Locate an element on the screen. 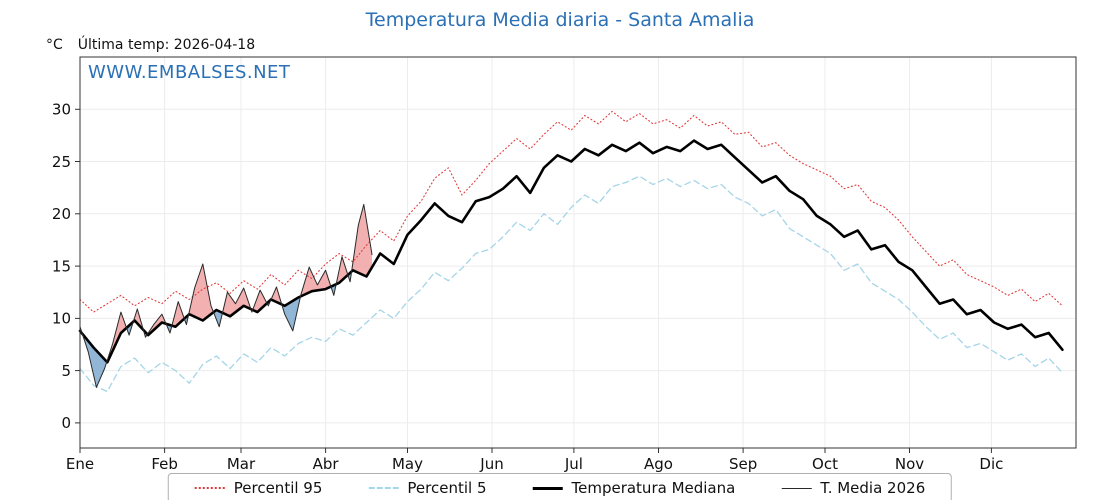 The height and width of the screenshot is (500, 1120). percentil-95-line-sample is located at coordinates (209, 488).